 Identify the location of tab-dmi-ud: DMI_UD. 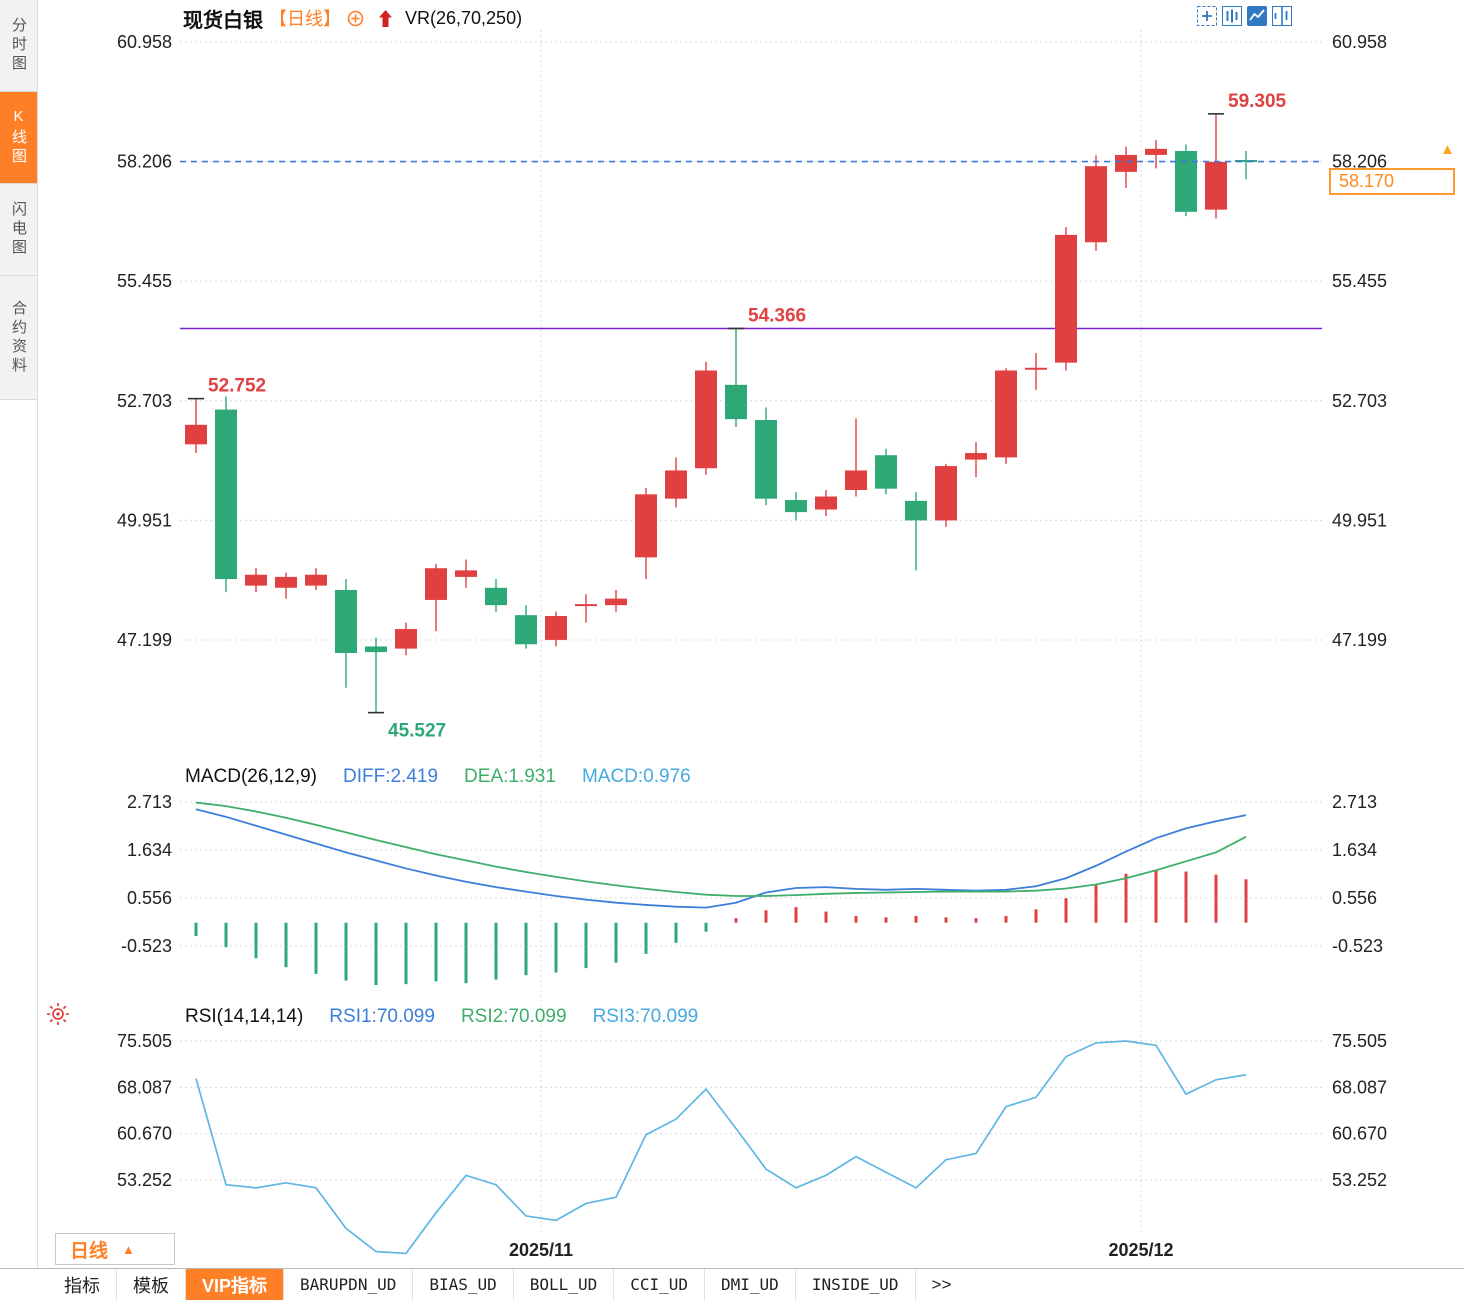
(750, 1284).